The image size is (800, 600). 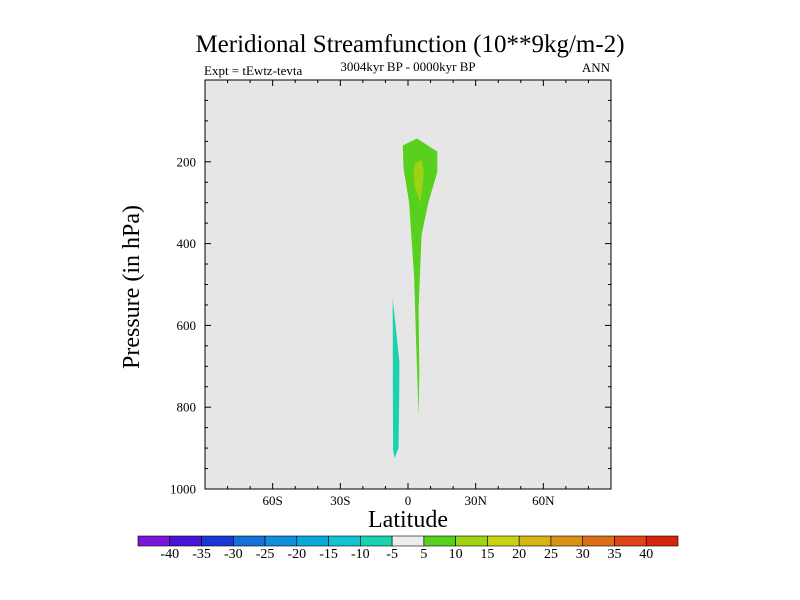 I want to click on colorbar-label: -15, so click(x=328, y=554).